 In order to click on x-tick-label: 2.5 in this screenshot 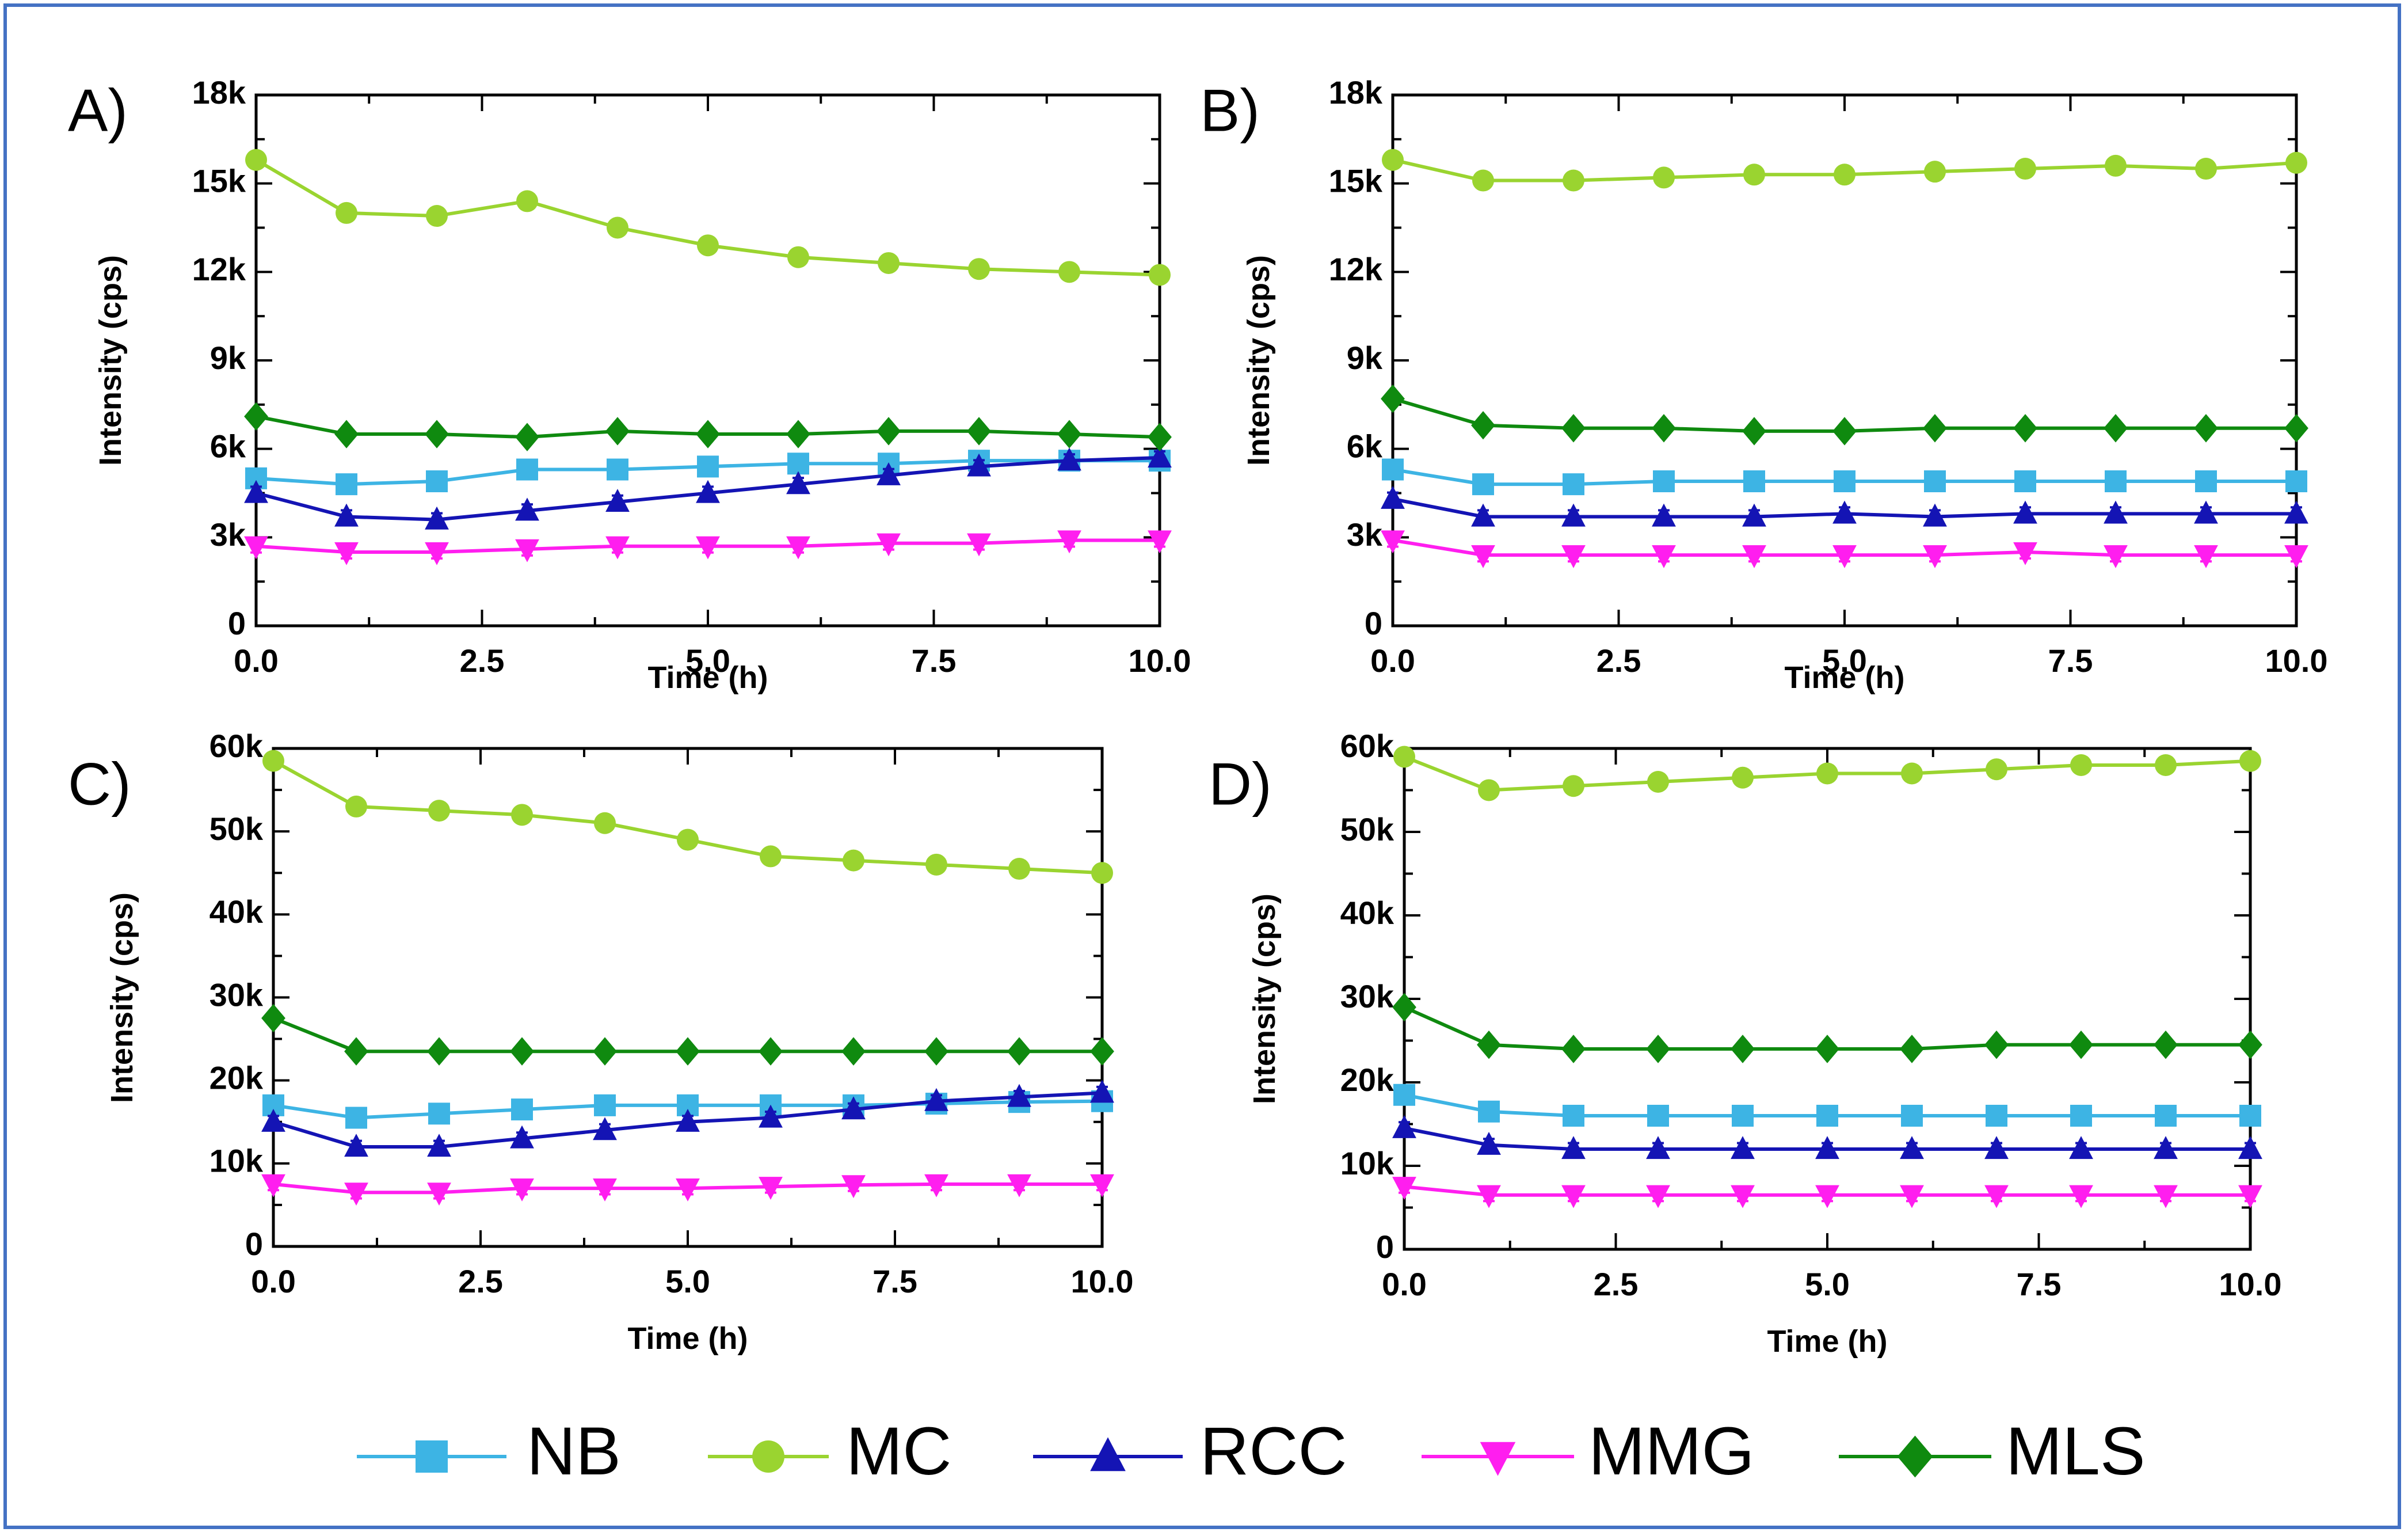, I will do `click(1616, 1284)`.